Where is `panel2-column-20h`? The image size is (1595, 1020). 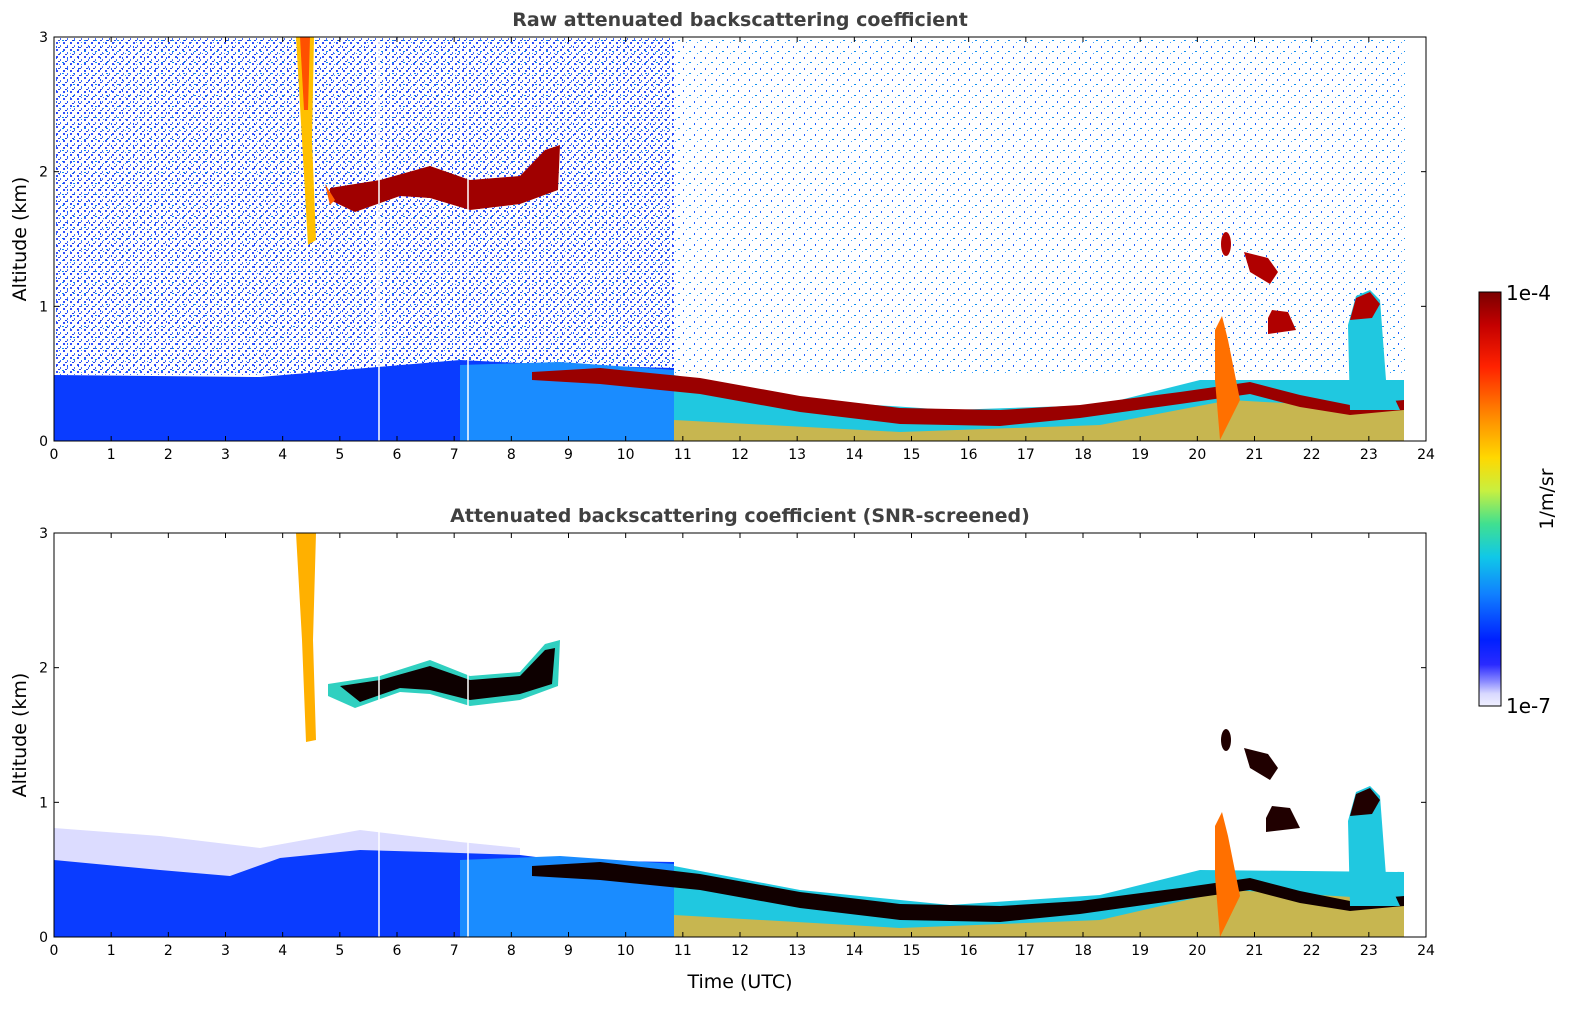 panel2-column-20h is located at coordinates (1227, 874).